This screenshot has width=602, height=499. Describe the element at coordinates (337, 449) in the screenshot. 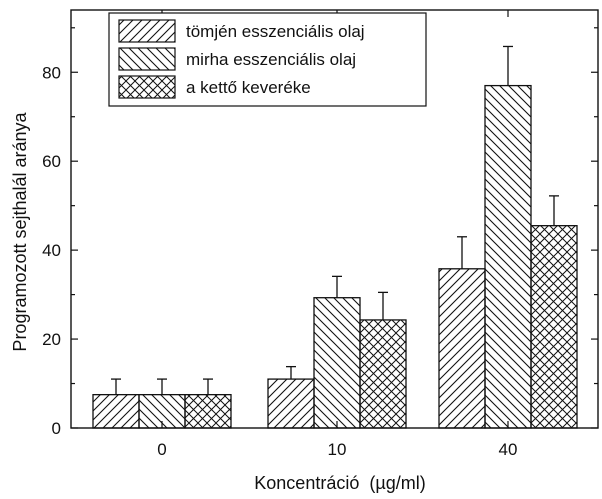

I see `x-tick-label-10: 10` at that location.